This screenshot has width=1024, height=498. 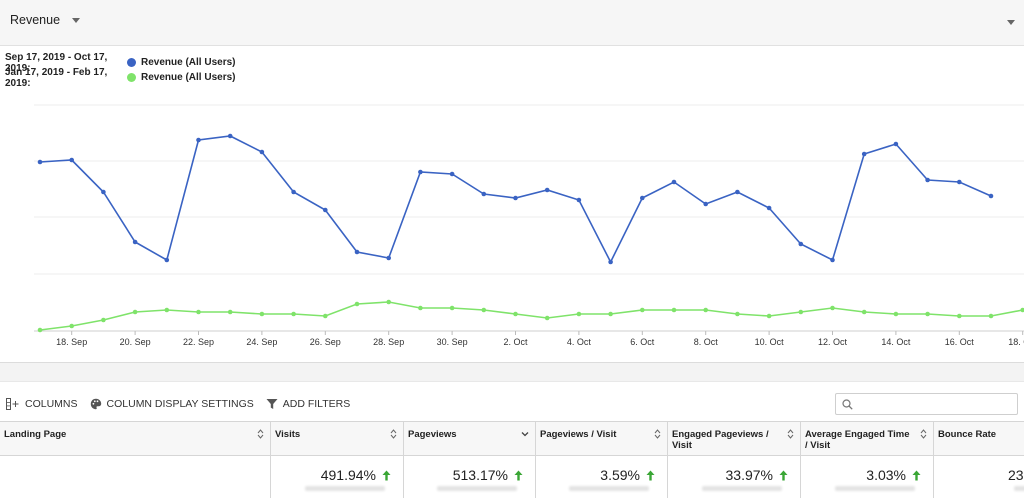 I want to click on add-filters-label: ADD FILTERS, so click(x=316, y=404).